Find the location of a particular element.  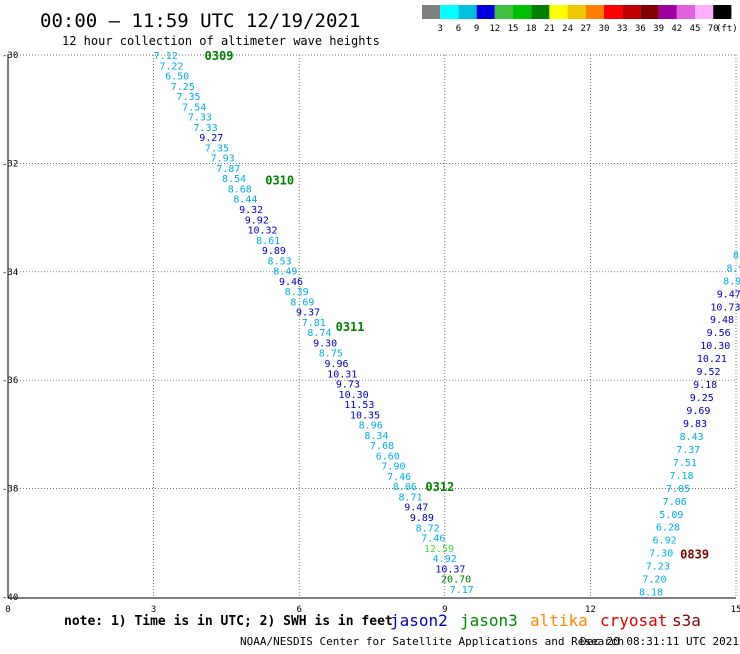

wave-height-point: 9.92 is located at coordinates (257, 220).